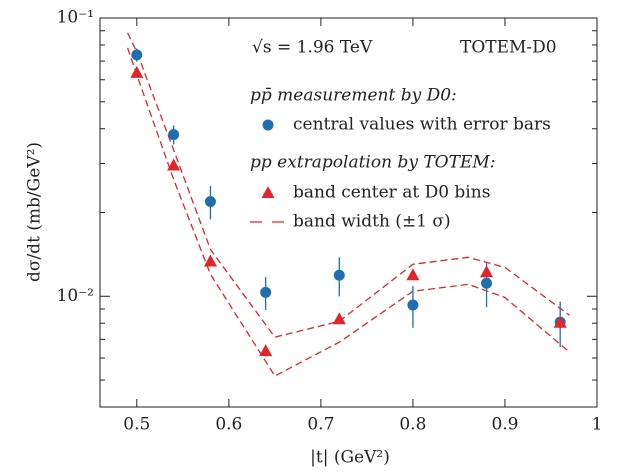  What do you see at coordinates (372, 222) in the screenshot?
I see `legend-label: band width (±1 σ)` at bounding box center [372, 222].